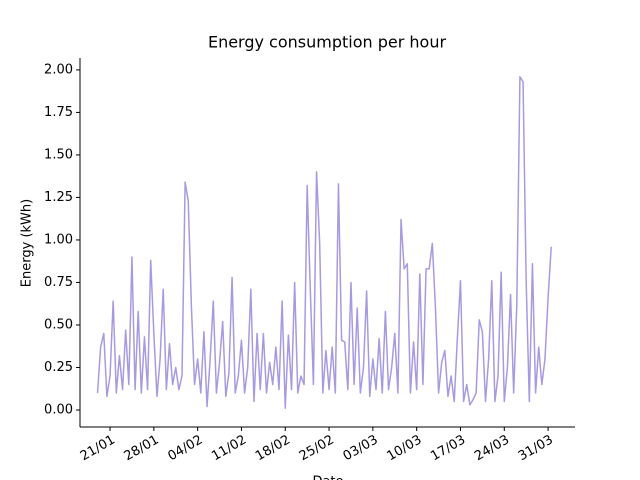 The height and width of the screenshot is (480, 640). I want to click on x-tick-label: 11/02, so click(229, 449).